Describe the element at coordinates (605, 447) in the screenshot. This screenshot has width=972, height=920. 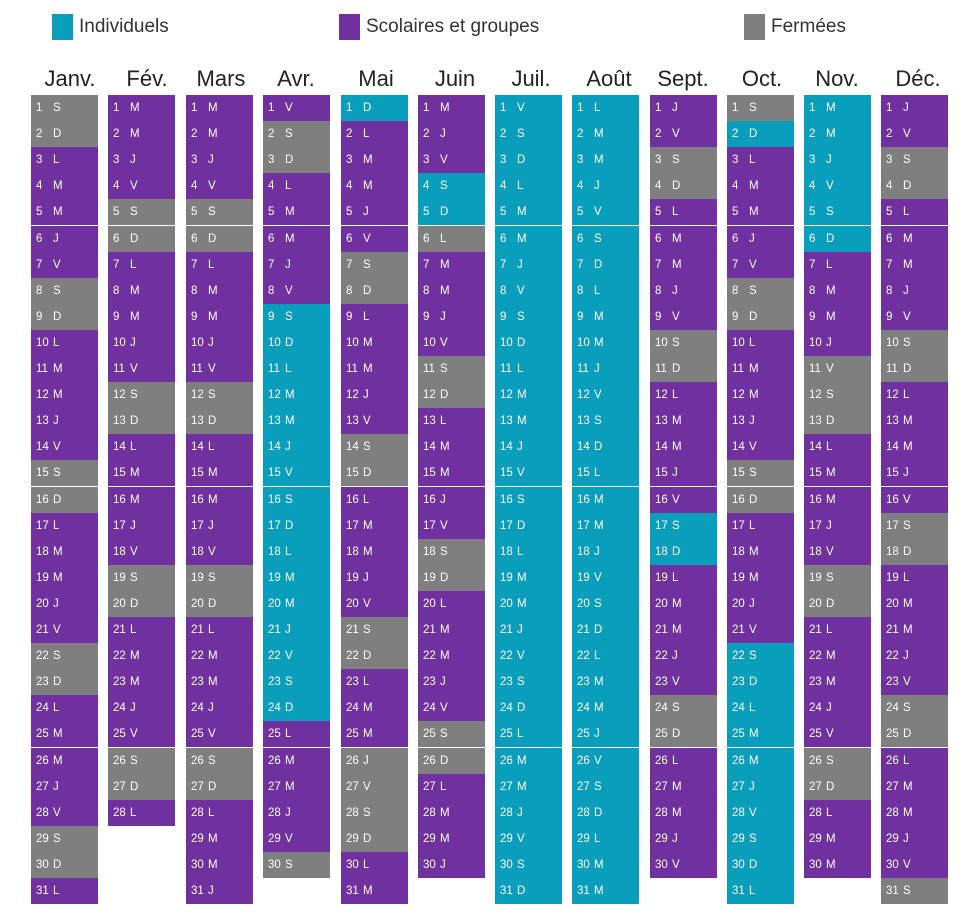
I see `day-cell: 14 D` at that location.